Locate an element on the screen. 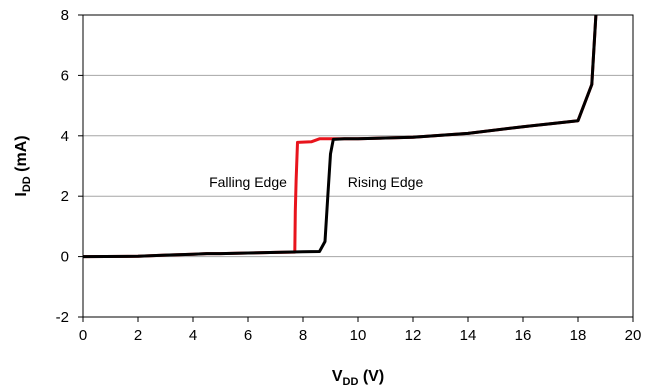 The height and width of the screenshot is (388, 660). x-tick-label: 4 is located at coordinates (193, 335).